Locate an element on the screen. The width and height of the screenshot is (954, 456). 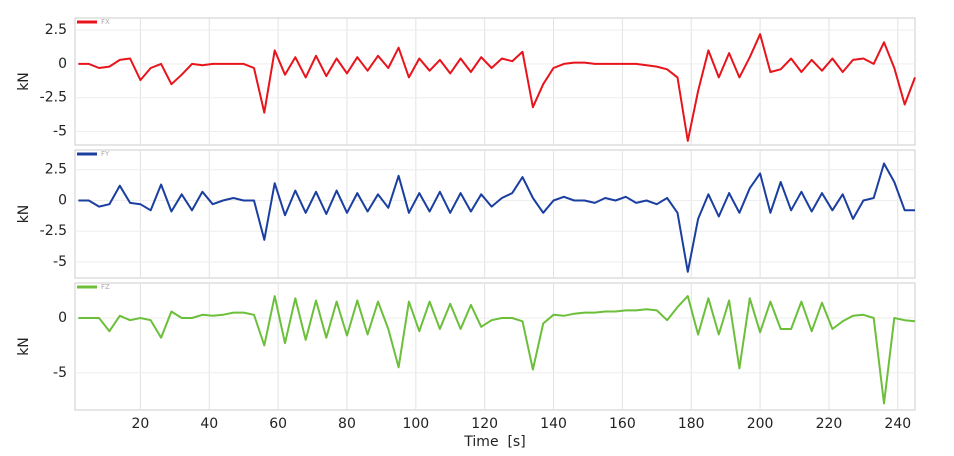
x-tick-label: 100 is located at coordinates (415, 424).